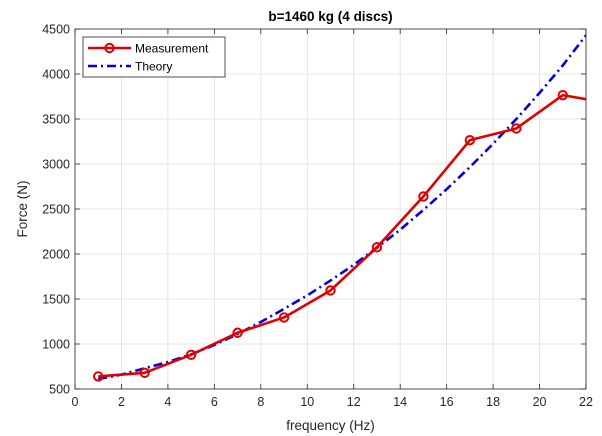  I want to click on y-axis-label: Force (N), so click(22, 209).